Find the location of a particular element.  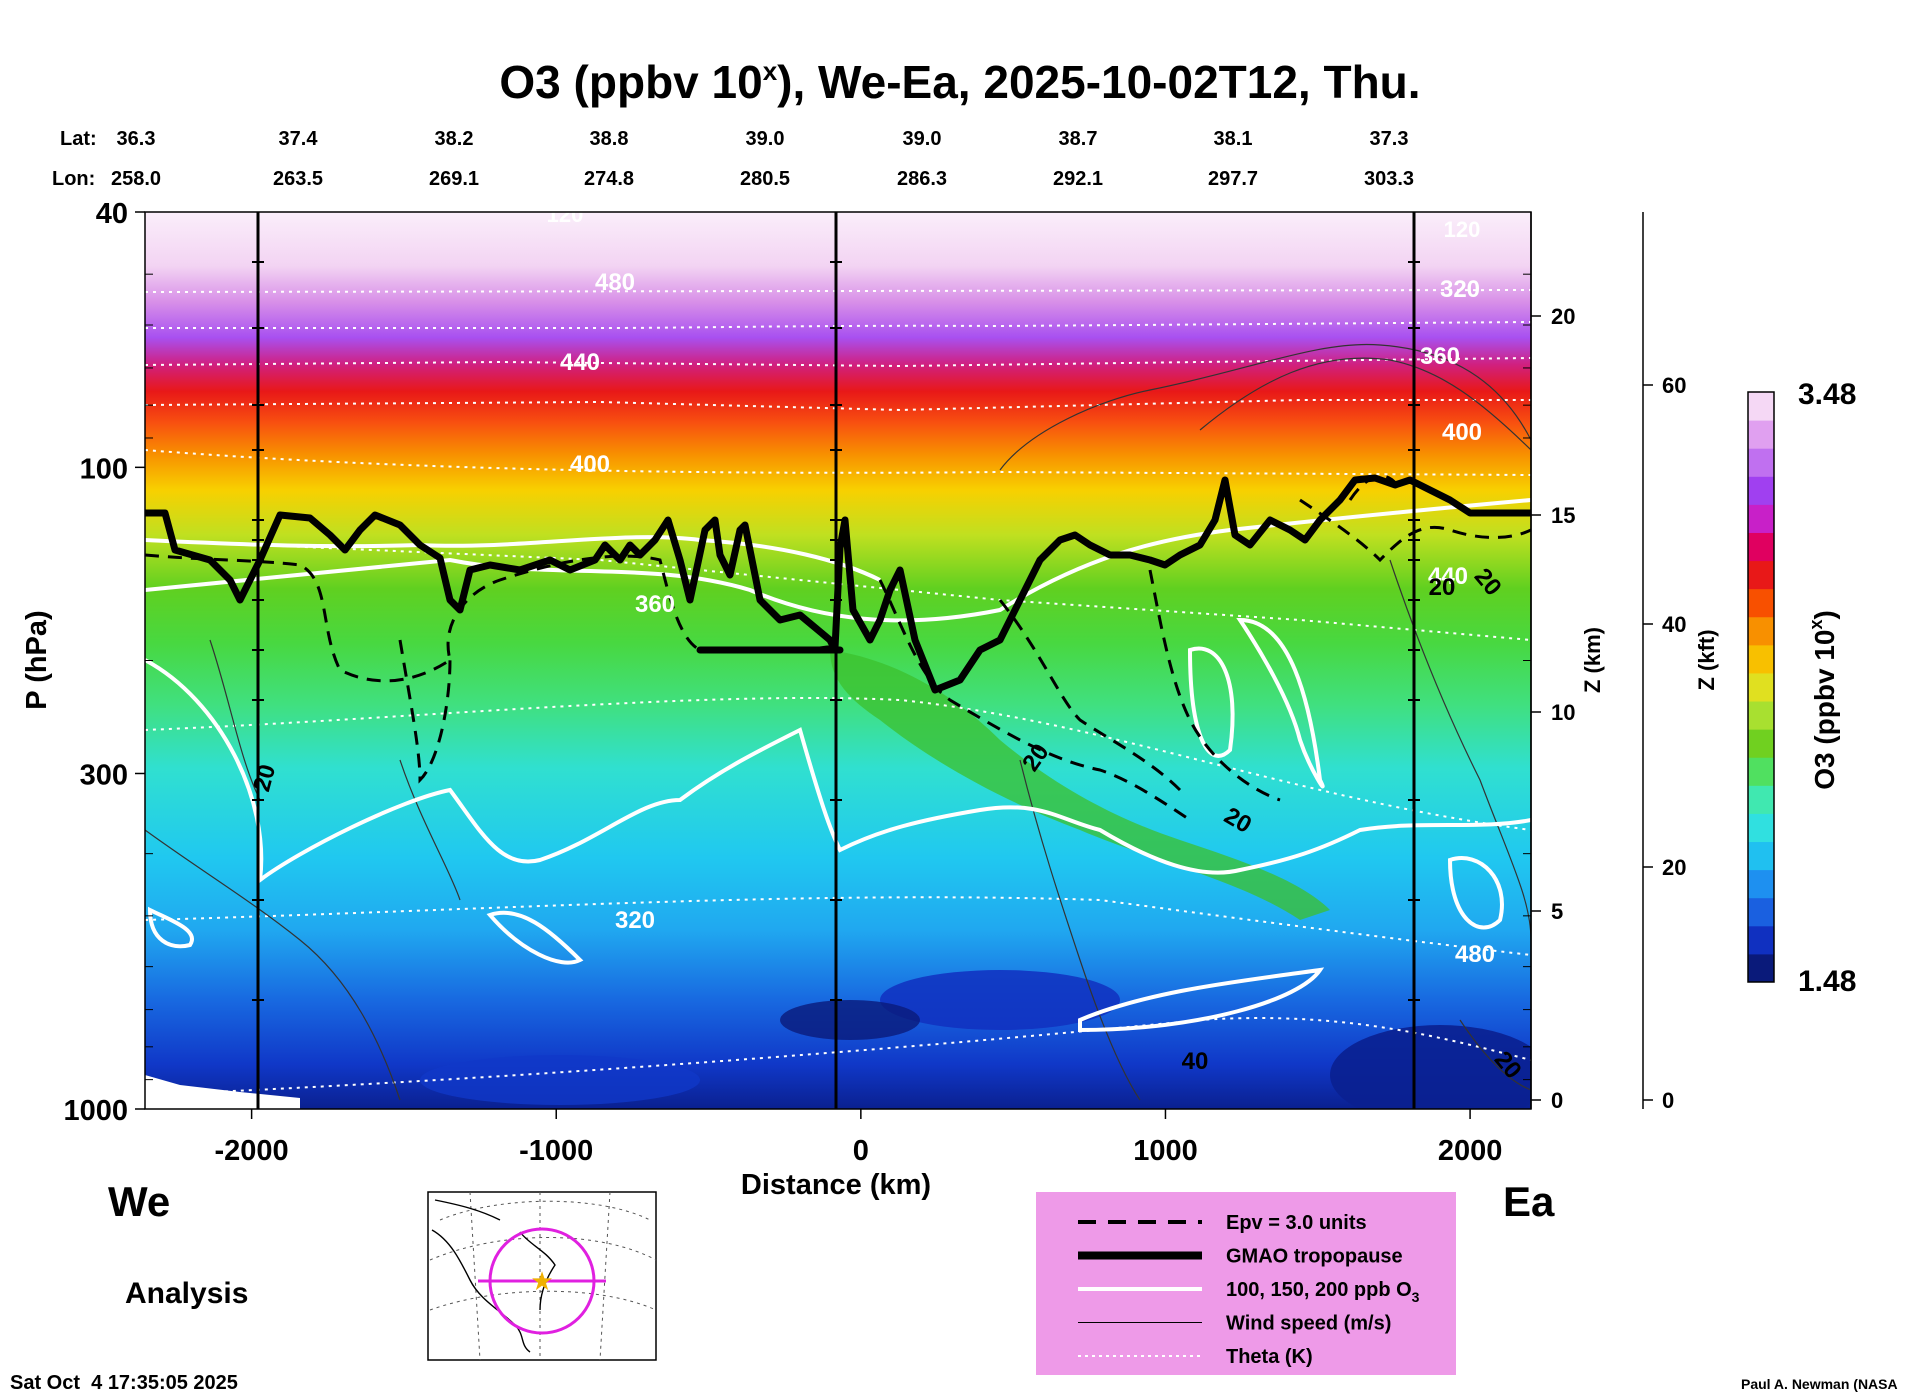

fold-tongue is located at coordinates (1080, 785).